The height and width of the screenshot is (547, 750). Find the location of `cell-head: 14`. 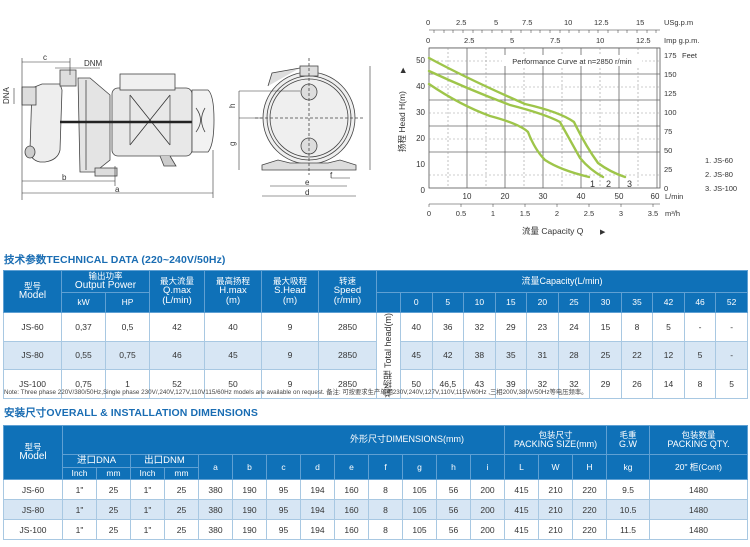

cell-head: 14 is located at coordinates (668, 384).